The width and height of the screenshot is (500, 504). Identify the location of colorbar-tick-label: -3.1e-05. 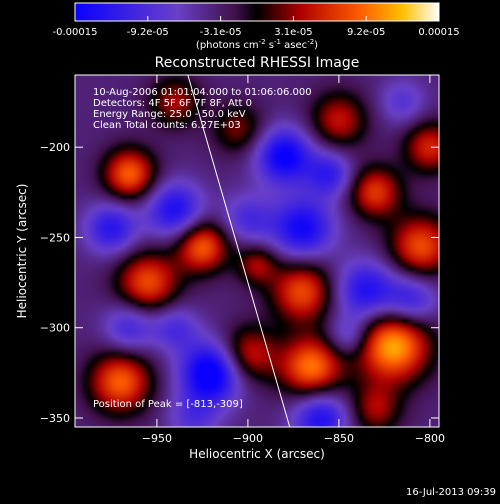
(221, 32).